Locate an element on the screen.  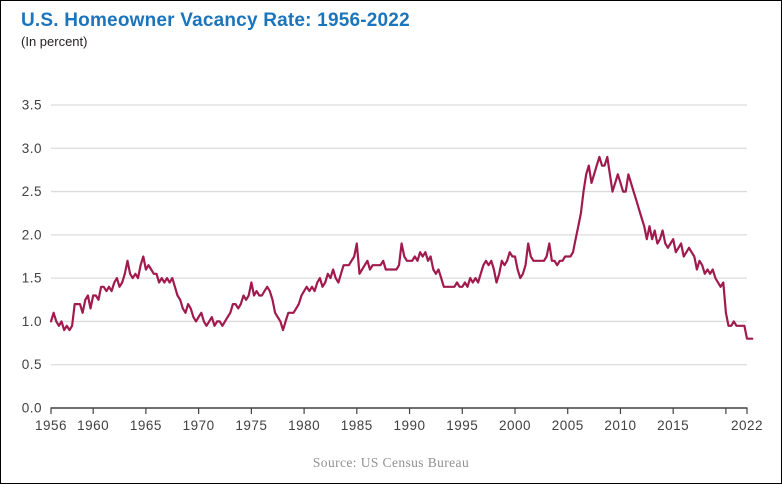
y-tick-label: 2.0 is located at coordinates (32, 234).